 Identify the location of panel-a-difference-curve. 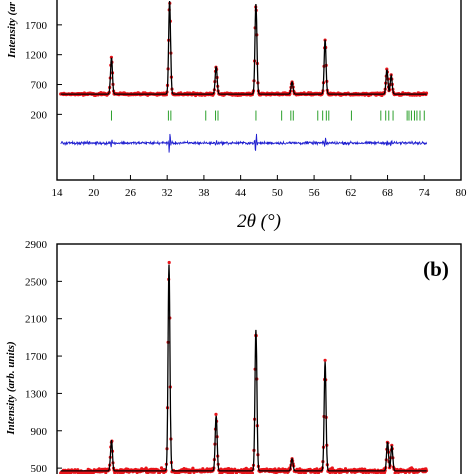
(244, 143).